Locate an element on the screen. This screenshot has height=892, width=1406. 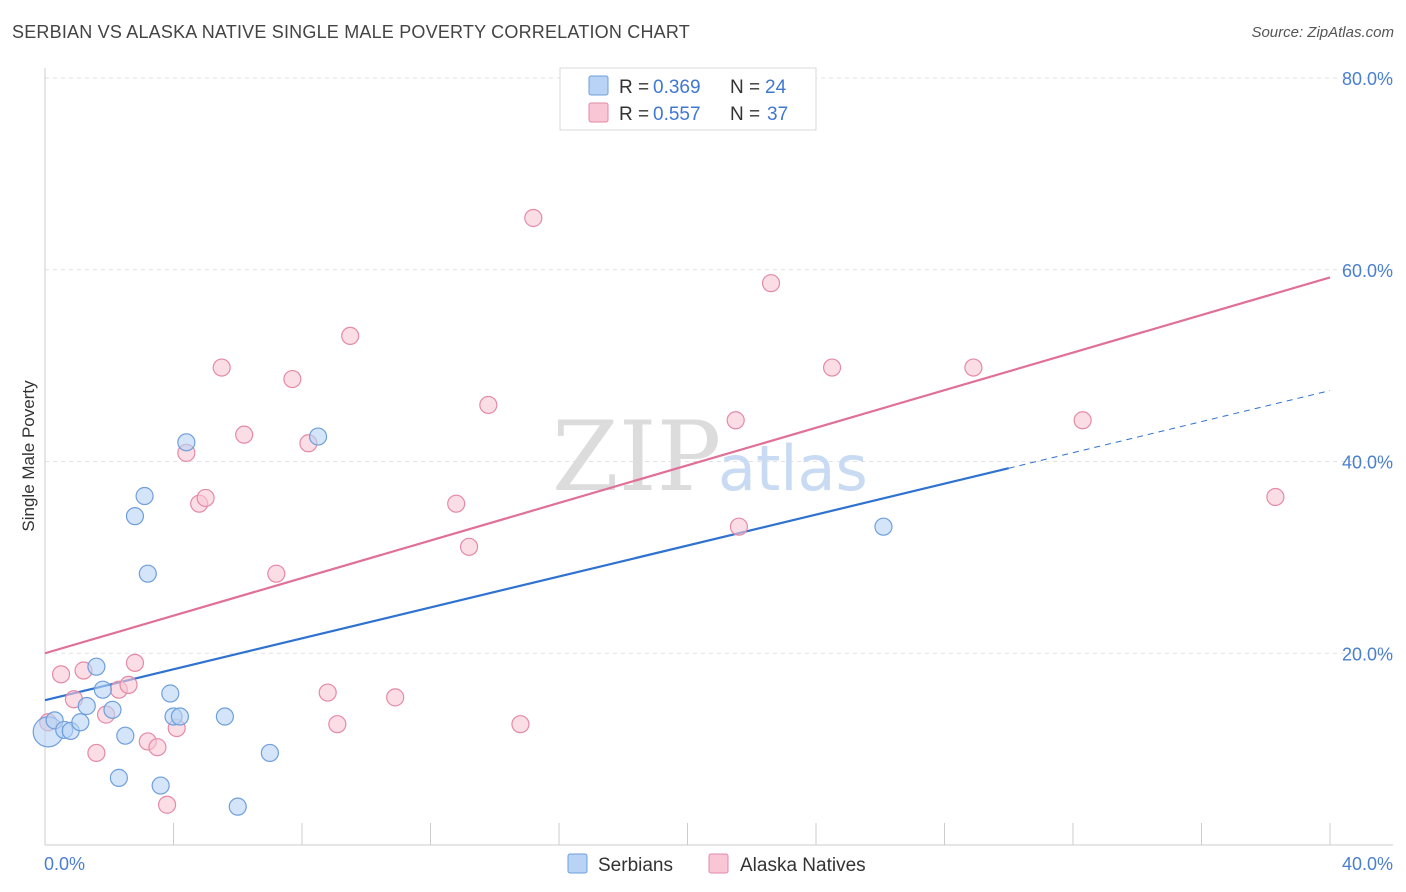
legend-swatch-serbians is located at coordinates (598, 85).